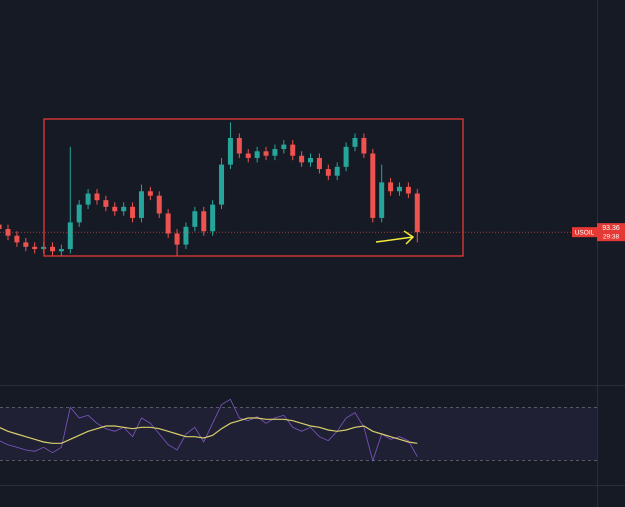 The width and height of the screenshot is (625, 507). I want to click on arrow-shaft, so click(394, 239).